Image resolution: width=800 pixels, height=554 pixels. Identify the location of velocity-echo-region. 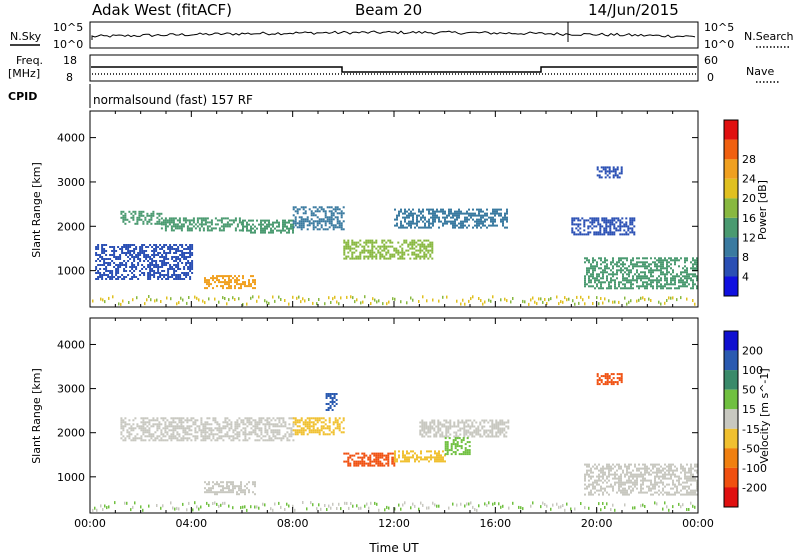
(230, 488).